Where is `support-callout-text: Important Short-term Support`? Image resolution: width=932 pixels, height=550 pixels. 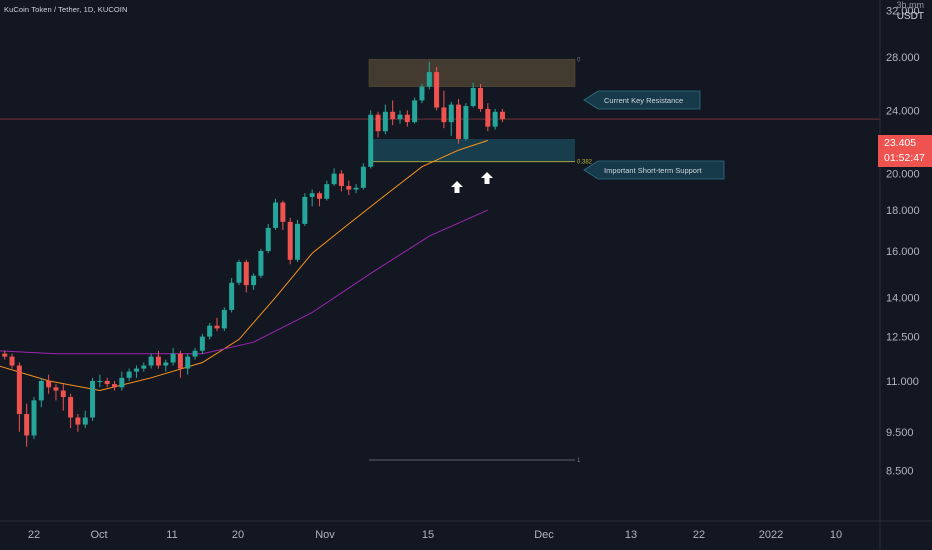
support-callout-text: Important Short-term Support is located at coordinates (653, 170).